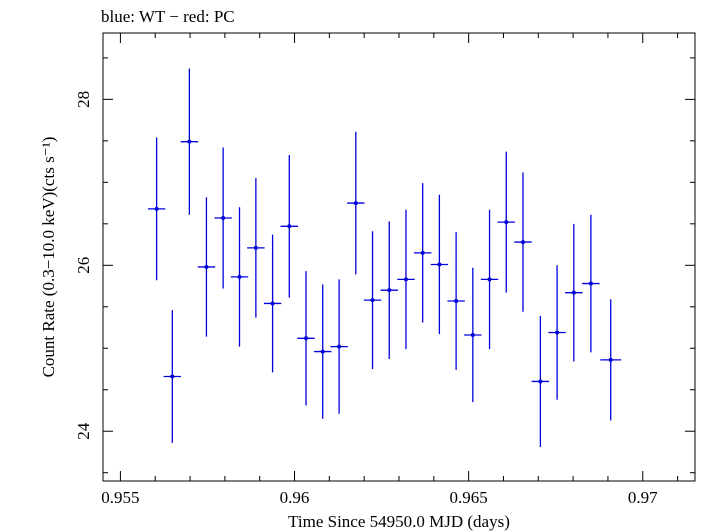 The width and height of the screenshot is (710, 532). I want to click on y-tick-label: 28, so click(83, 99).